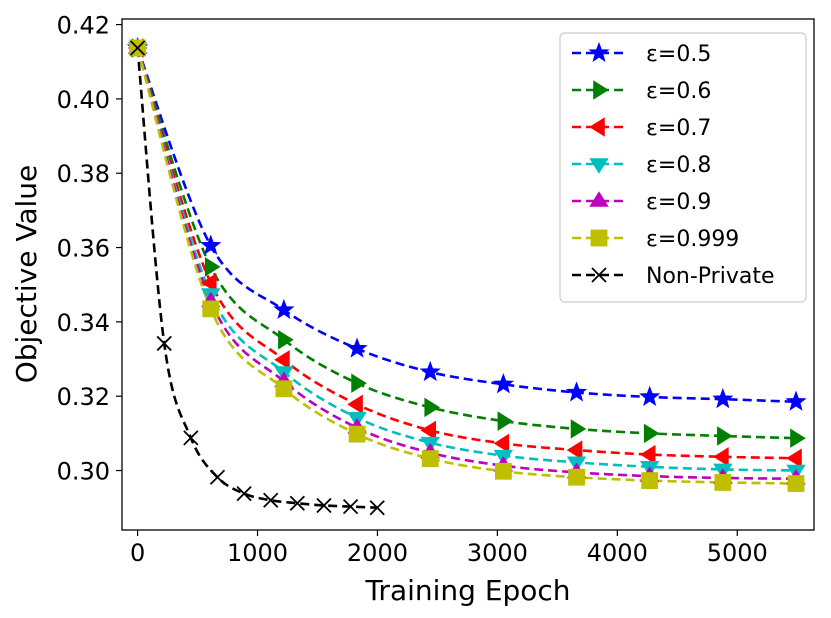 Image resolution: width=831 pixels, height=618 pixels. Describe the element at coordinates (377, 553) in the screenshot. I see `x-tick-label: 2000` at that location.